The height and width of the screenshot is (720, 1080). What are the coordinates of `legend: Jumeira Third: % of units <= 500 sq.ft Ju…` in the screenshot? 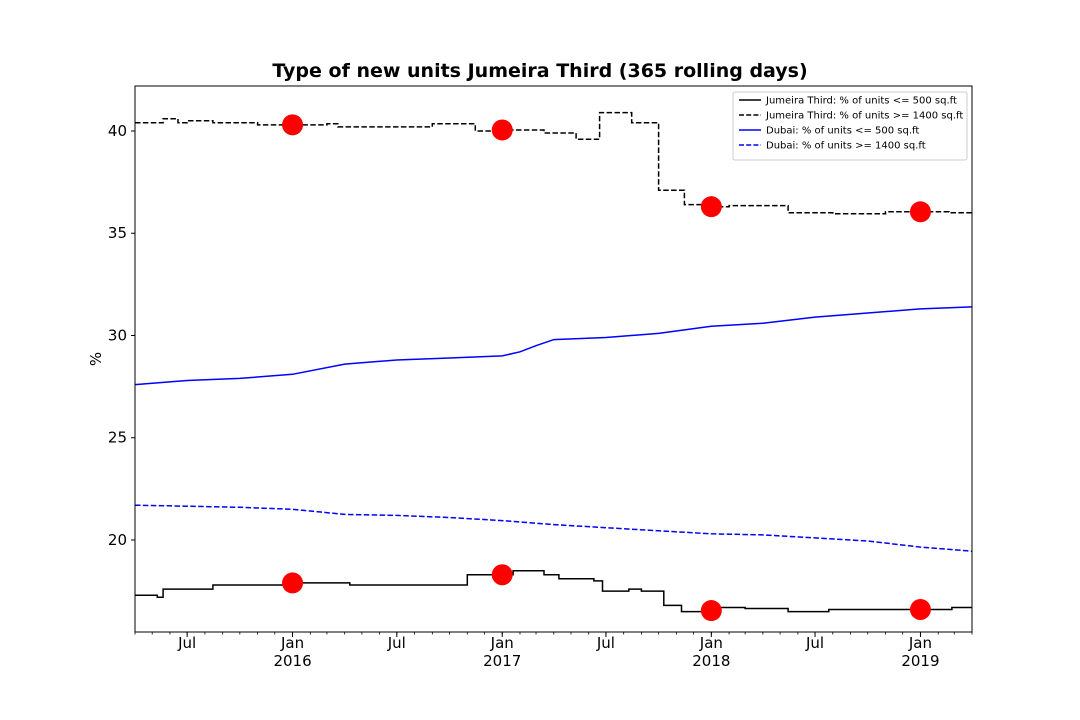 It's located at (850, 126).